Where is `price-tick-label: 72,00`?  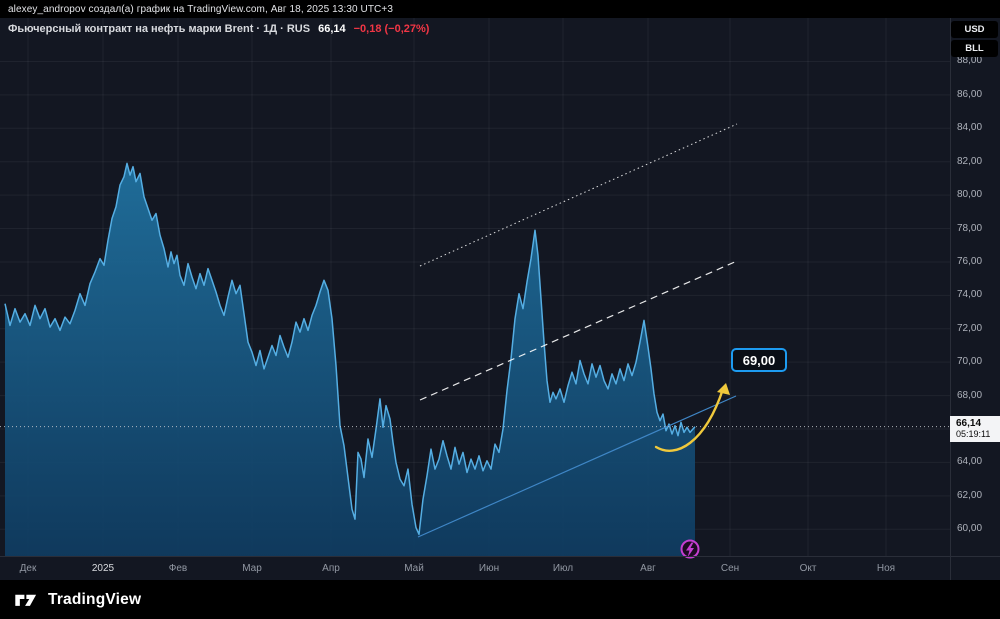
price-tick-label: 72,00 is located at coordinates (970, 328).